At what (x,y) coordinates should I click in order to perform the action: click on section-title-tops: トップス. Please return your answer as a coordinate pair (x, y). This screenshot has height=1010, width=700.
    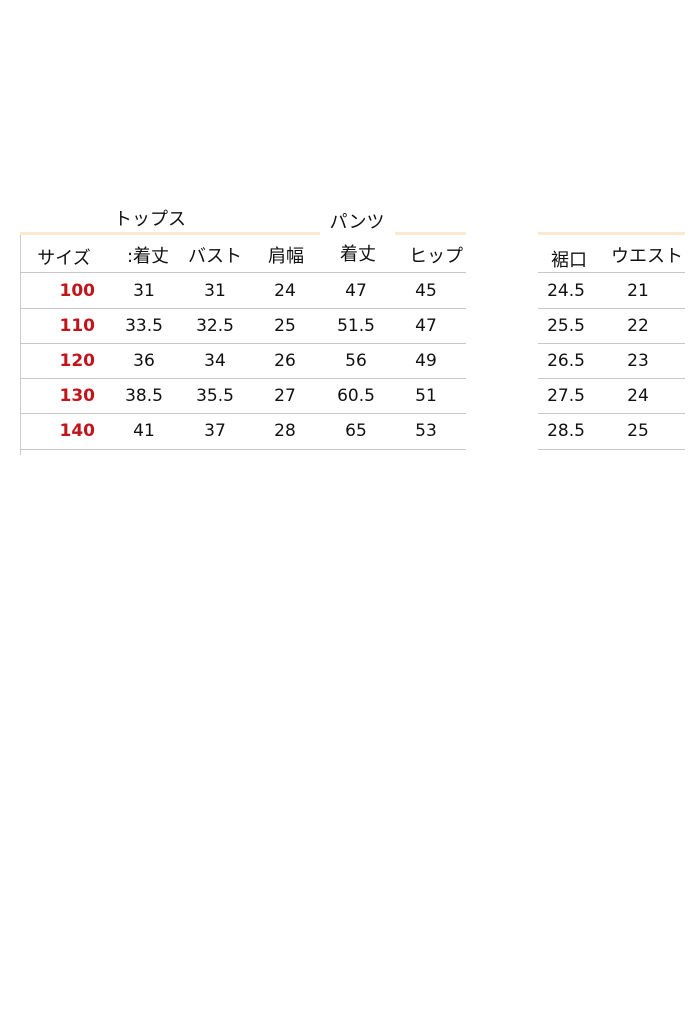
    Looking at the image, I should click on (150, 219).